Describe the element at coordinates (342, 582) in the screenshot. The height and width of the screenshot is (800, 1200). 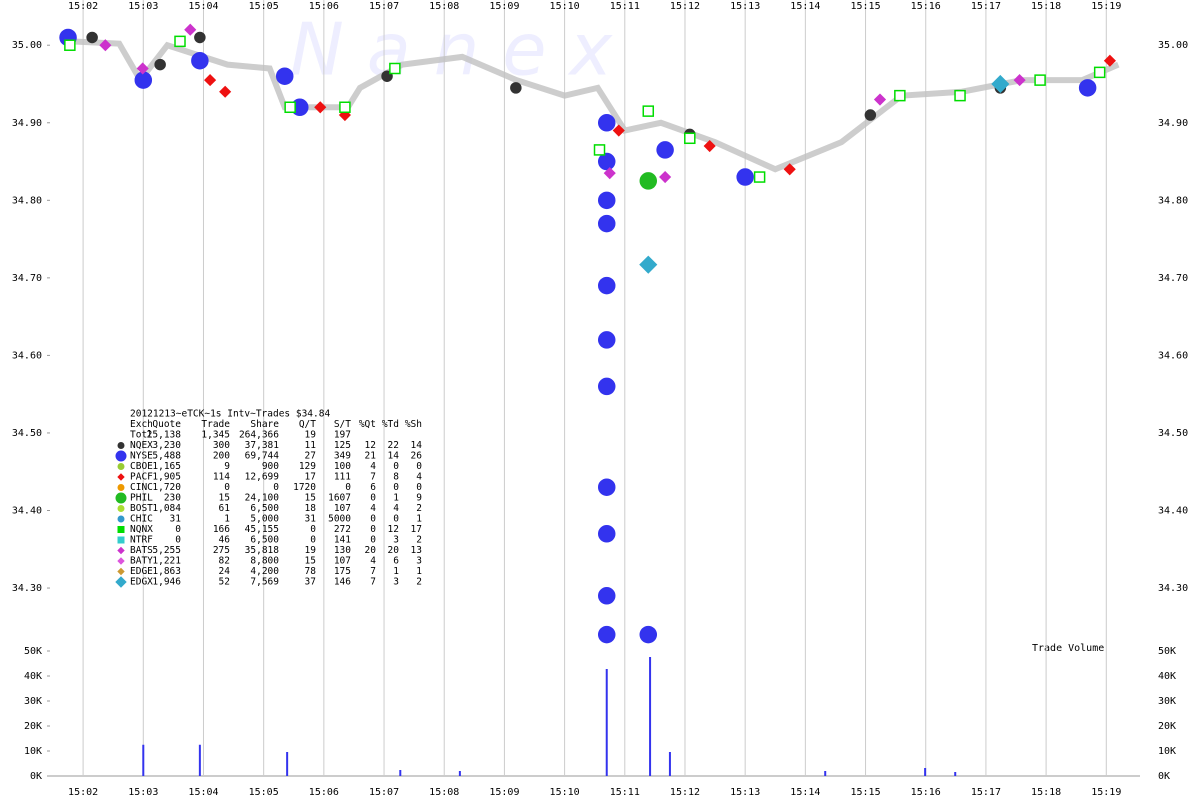
I see `table-cell: 146` at that location.